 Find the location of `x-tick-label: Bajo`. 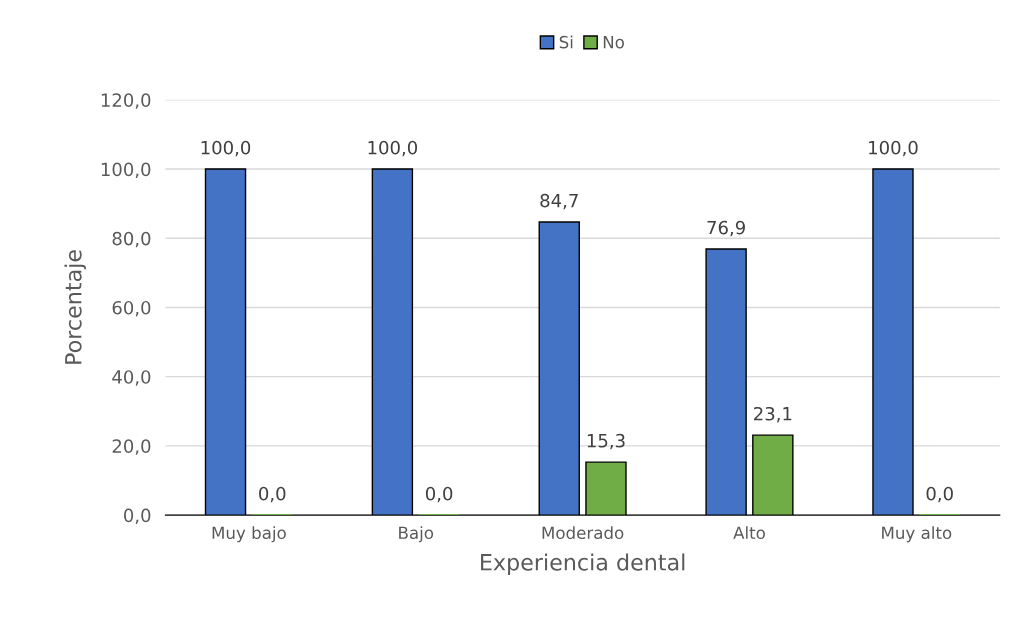

x-tick-label: Bajo is located at coordinates (416, 534).